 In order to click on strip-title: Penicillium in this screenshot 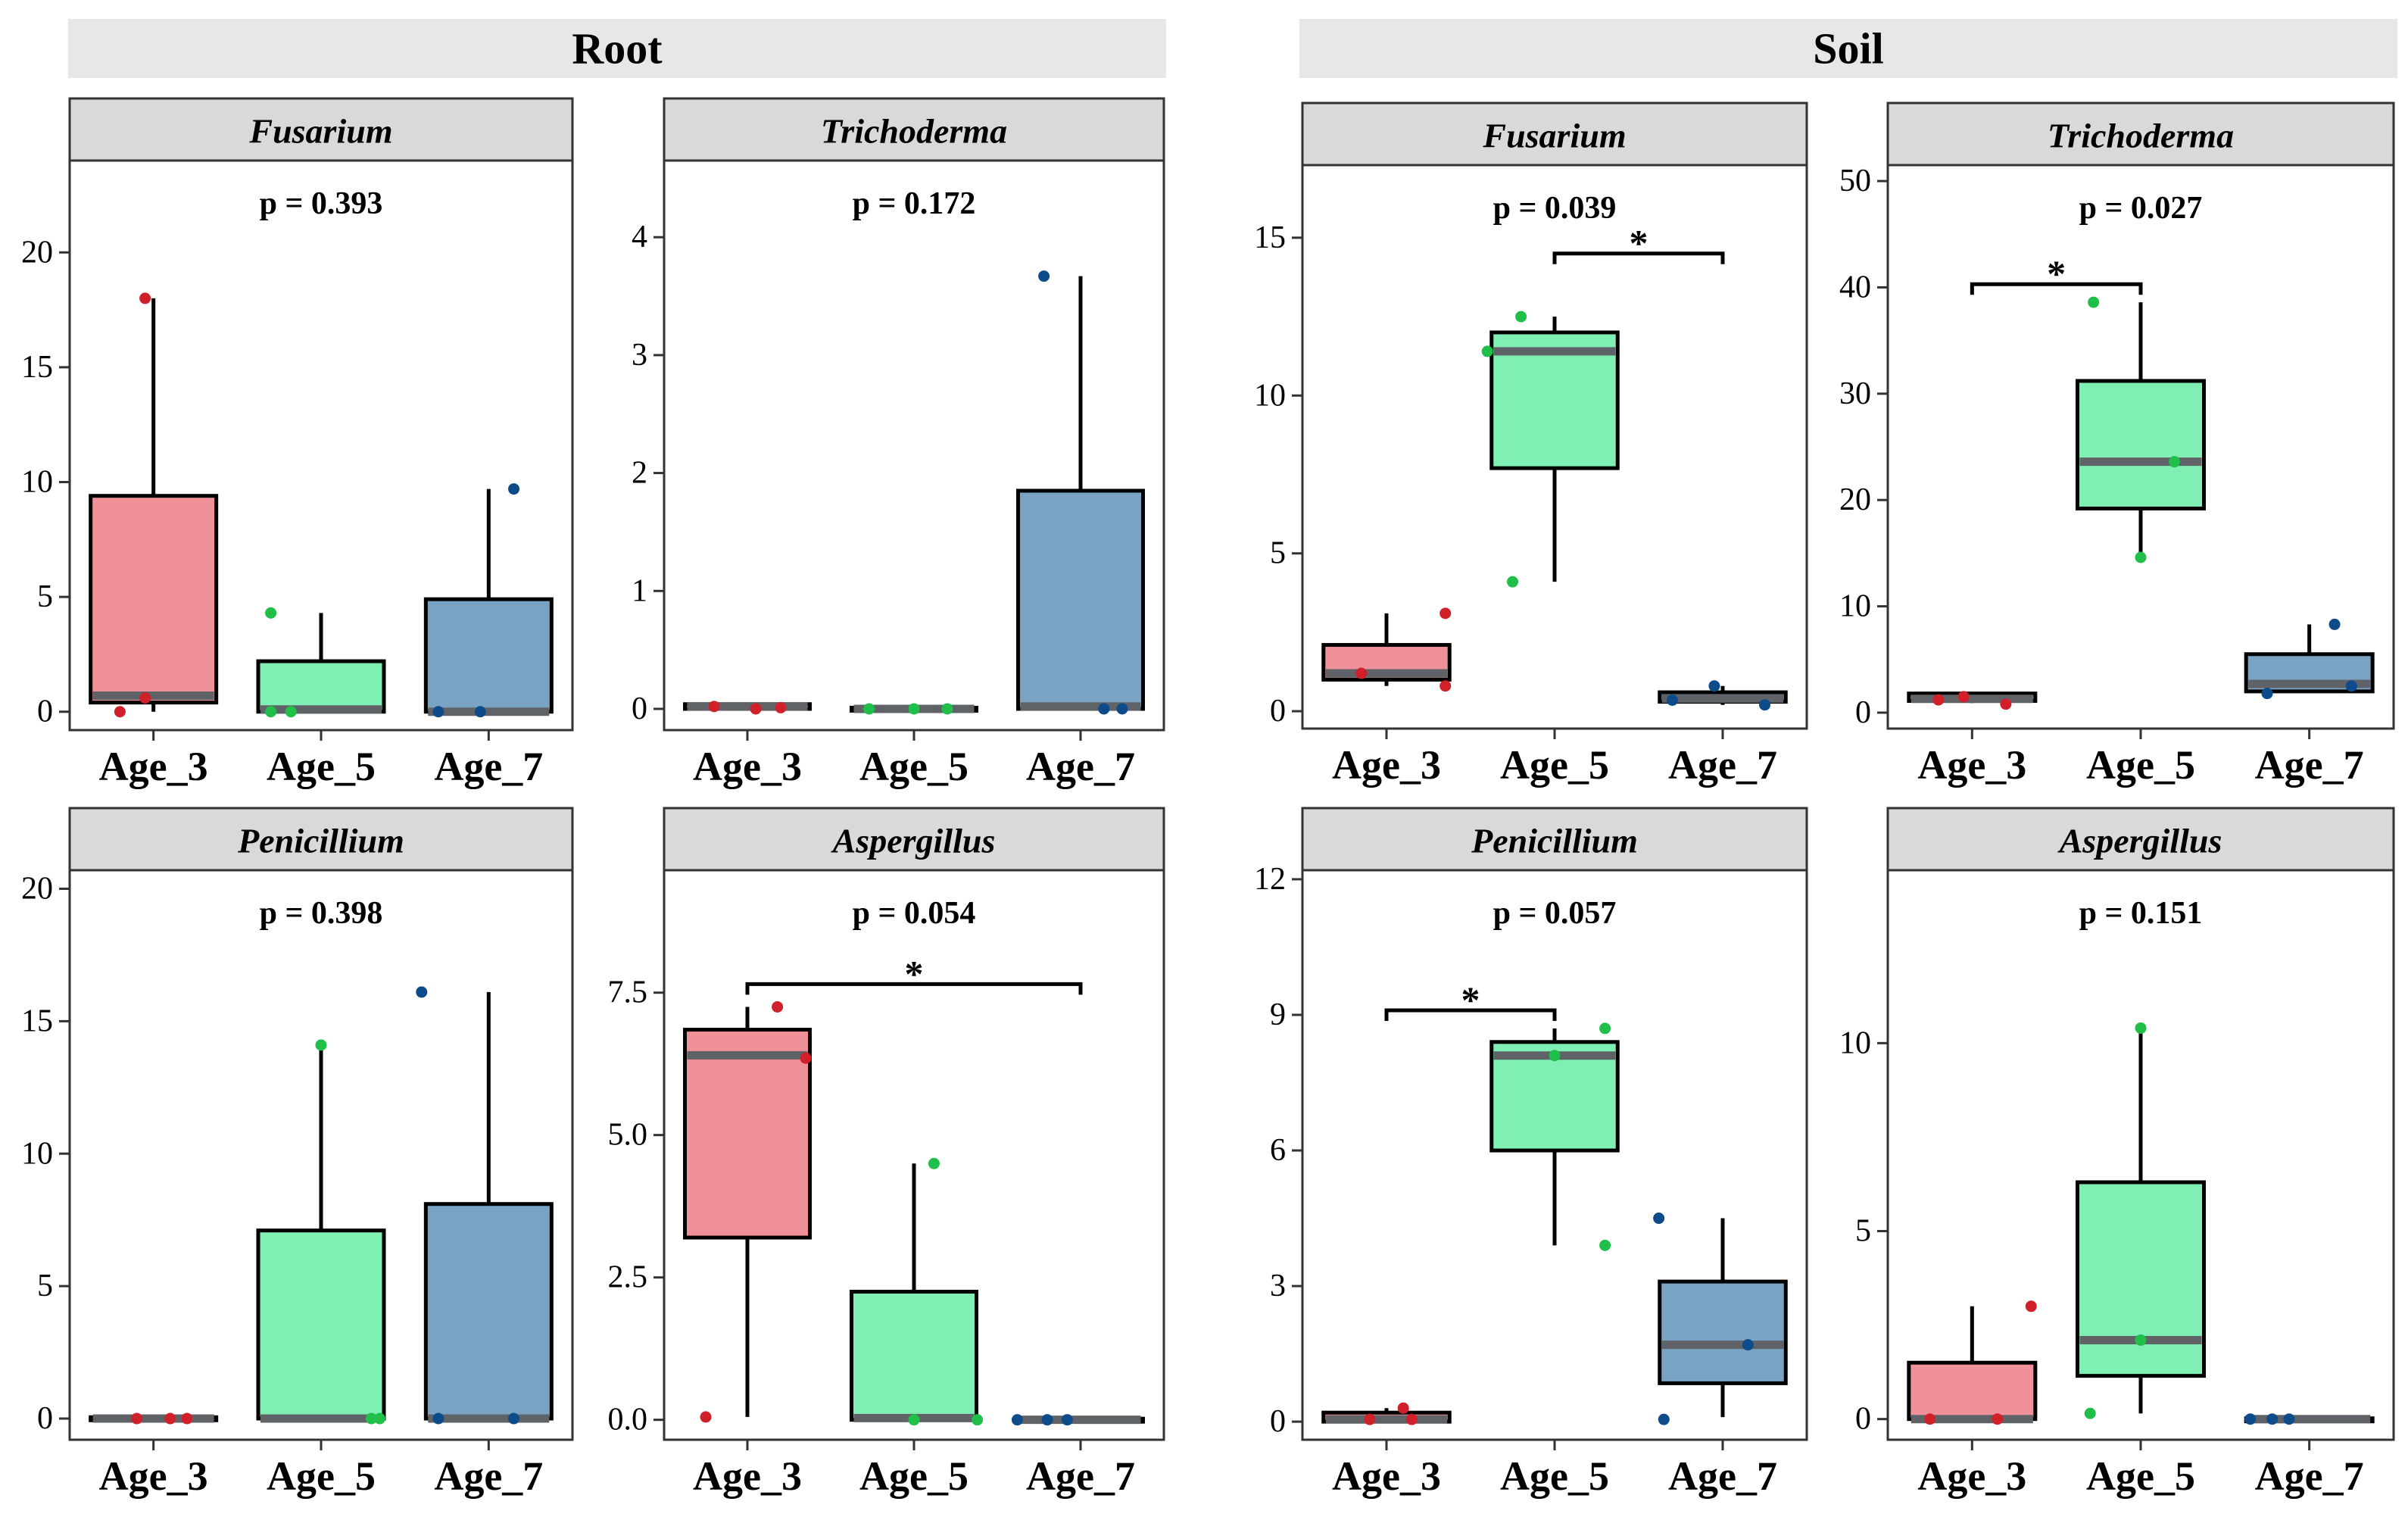, I will do `click(320, 841)`.